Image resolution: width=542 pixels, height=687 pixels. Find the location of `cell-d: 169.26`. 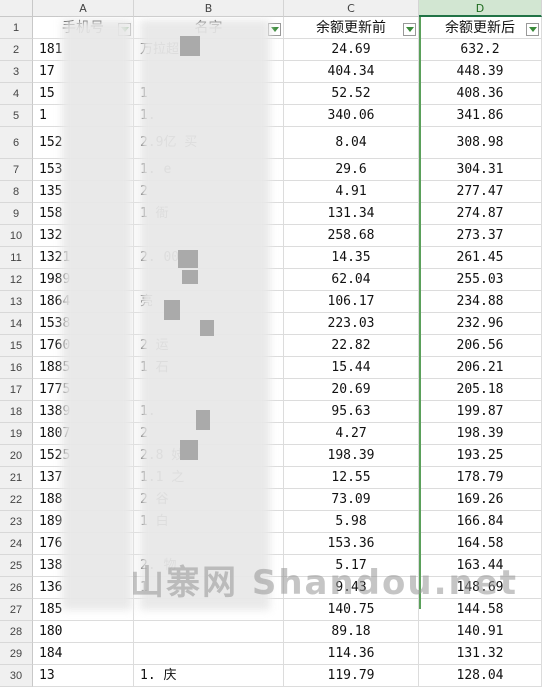

cell-d: 169.26 is located at coordinates (480, 500).